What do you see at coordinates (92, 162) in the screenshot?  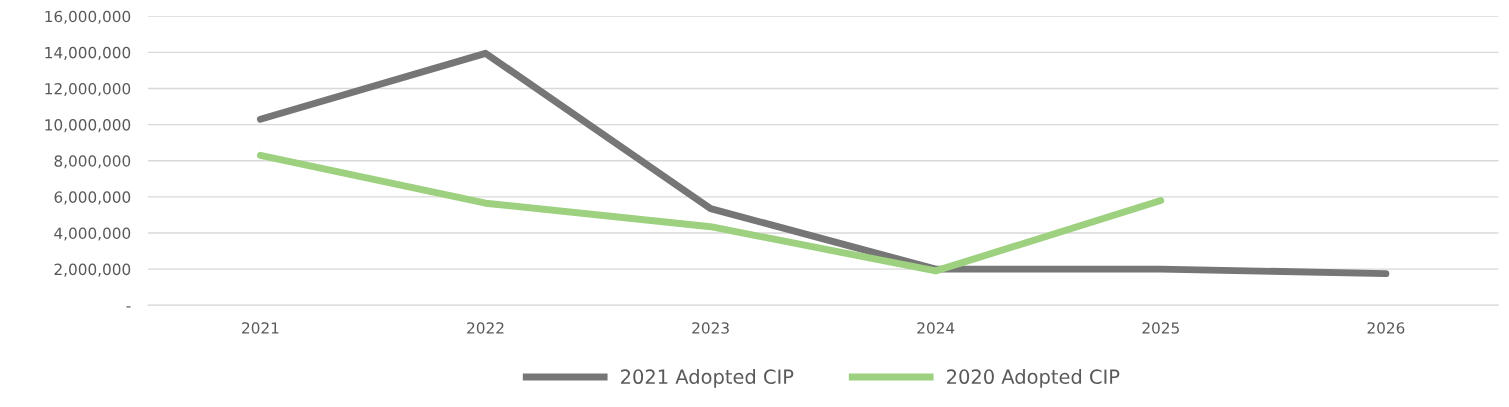 I see `y-tick-label: 8,000,000` at bounding box center [92, 162].